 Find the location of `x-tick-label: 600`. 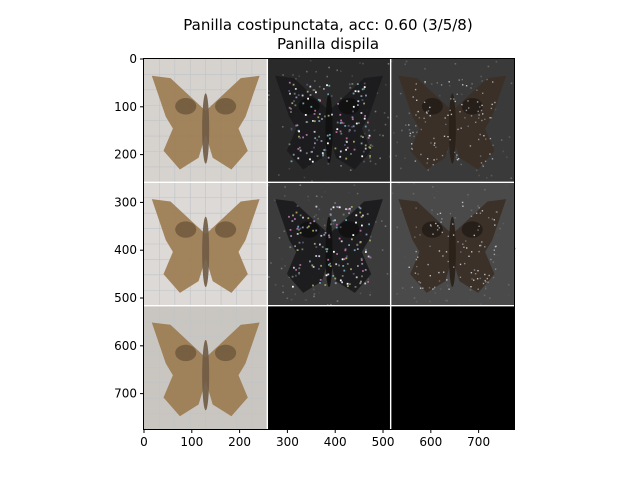

x-tick-label: 600 is located at coordinates (430, 442).